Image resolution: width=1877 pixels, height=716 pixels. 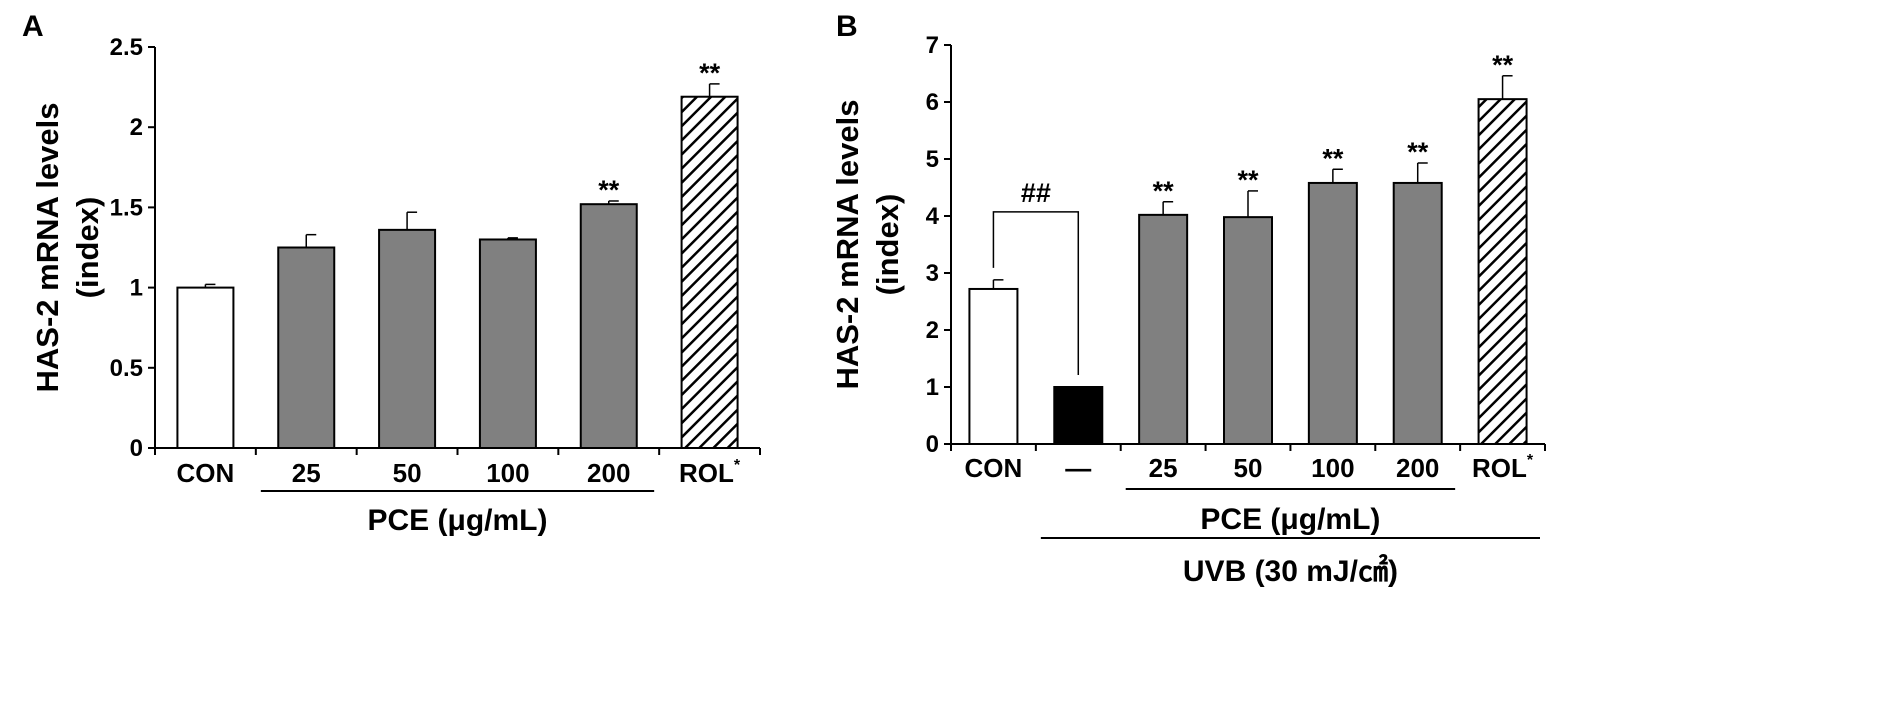 What do you see at coordinates (847, 26) in the screenshot?
I see `panel-letter: B` at bounding box center [847, 26].